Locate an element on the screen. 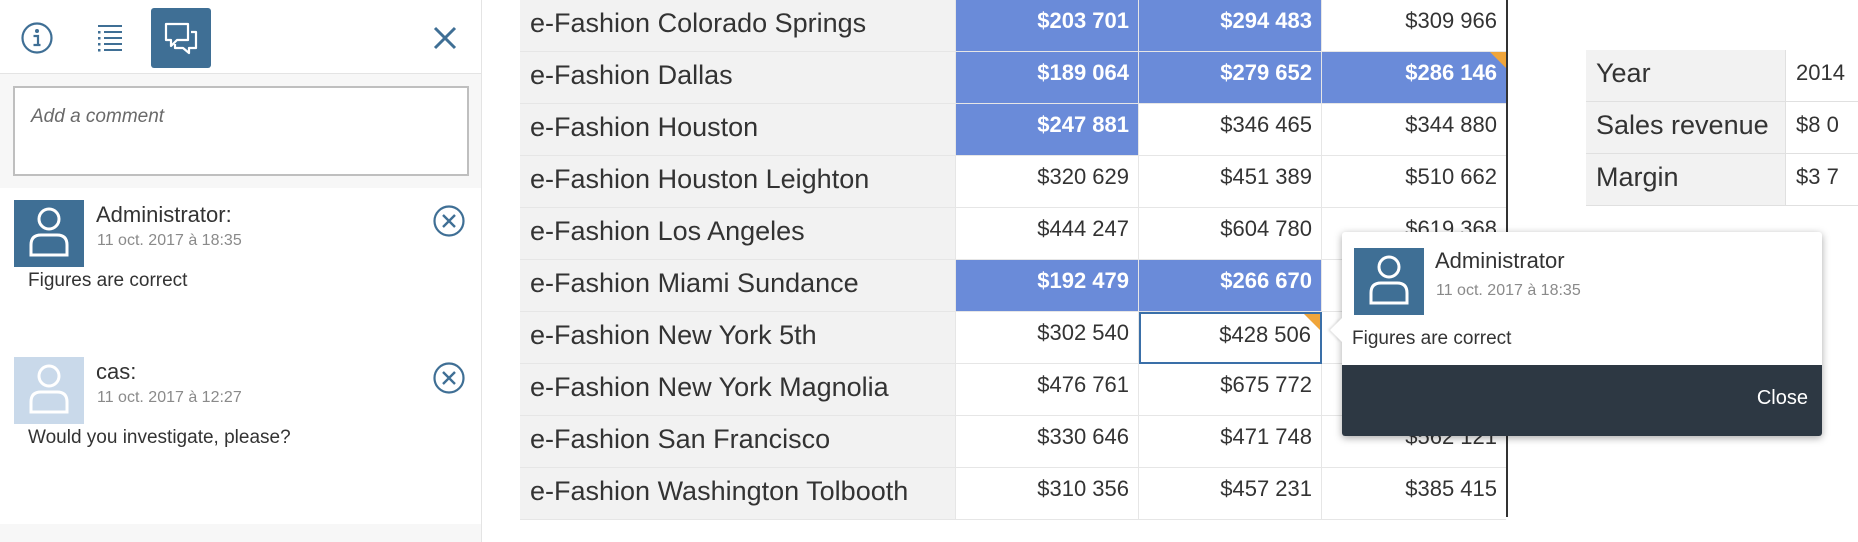  table-cell: $385 415 is located at coordinates (1414, 494).